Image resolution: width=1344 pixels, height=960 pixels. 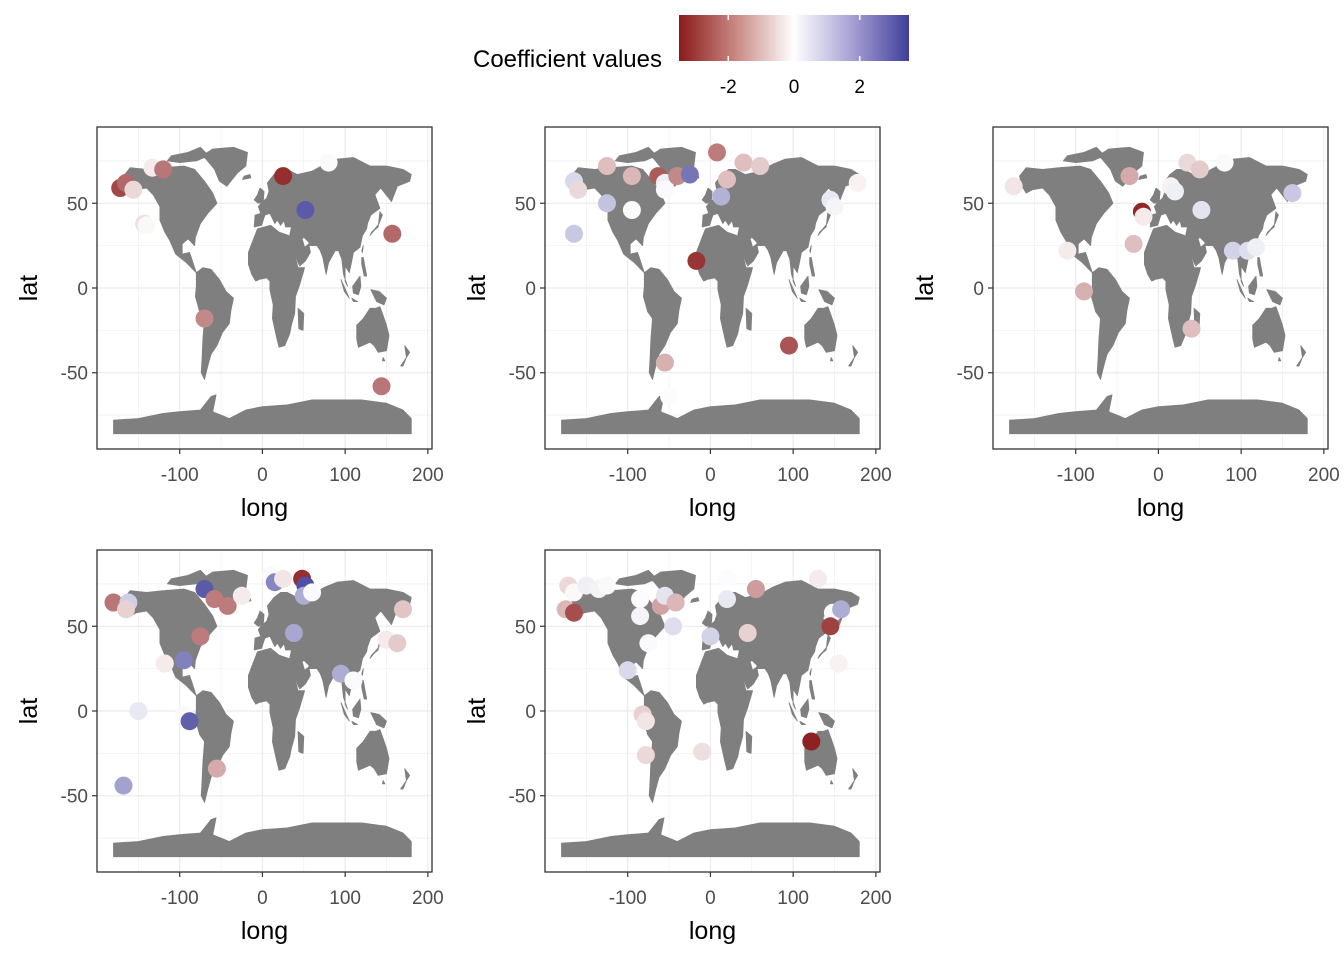 I want to click on x-tick-label: 0, so click(x=1158, y=475).